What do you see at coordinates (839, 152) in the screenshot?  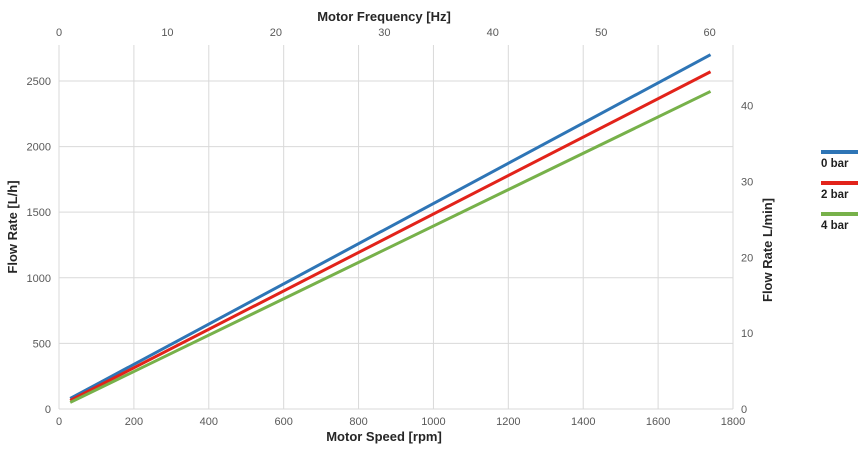 I see `series-swatch-0bar` at bounding box center [839, 152].